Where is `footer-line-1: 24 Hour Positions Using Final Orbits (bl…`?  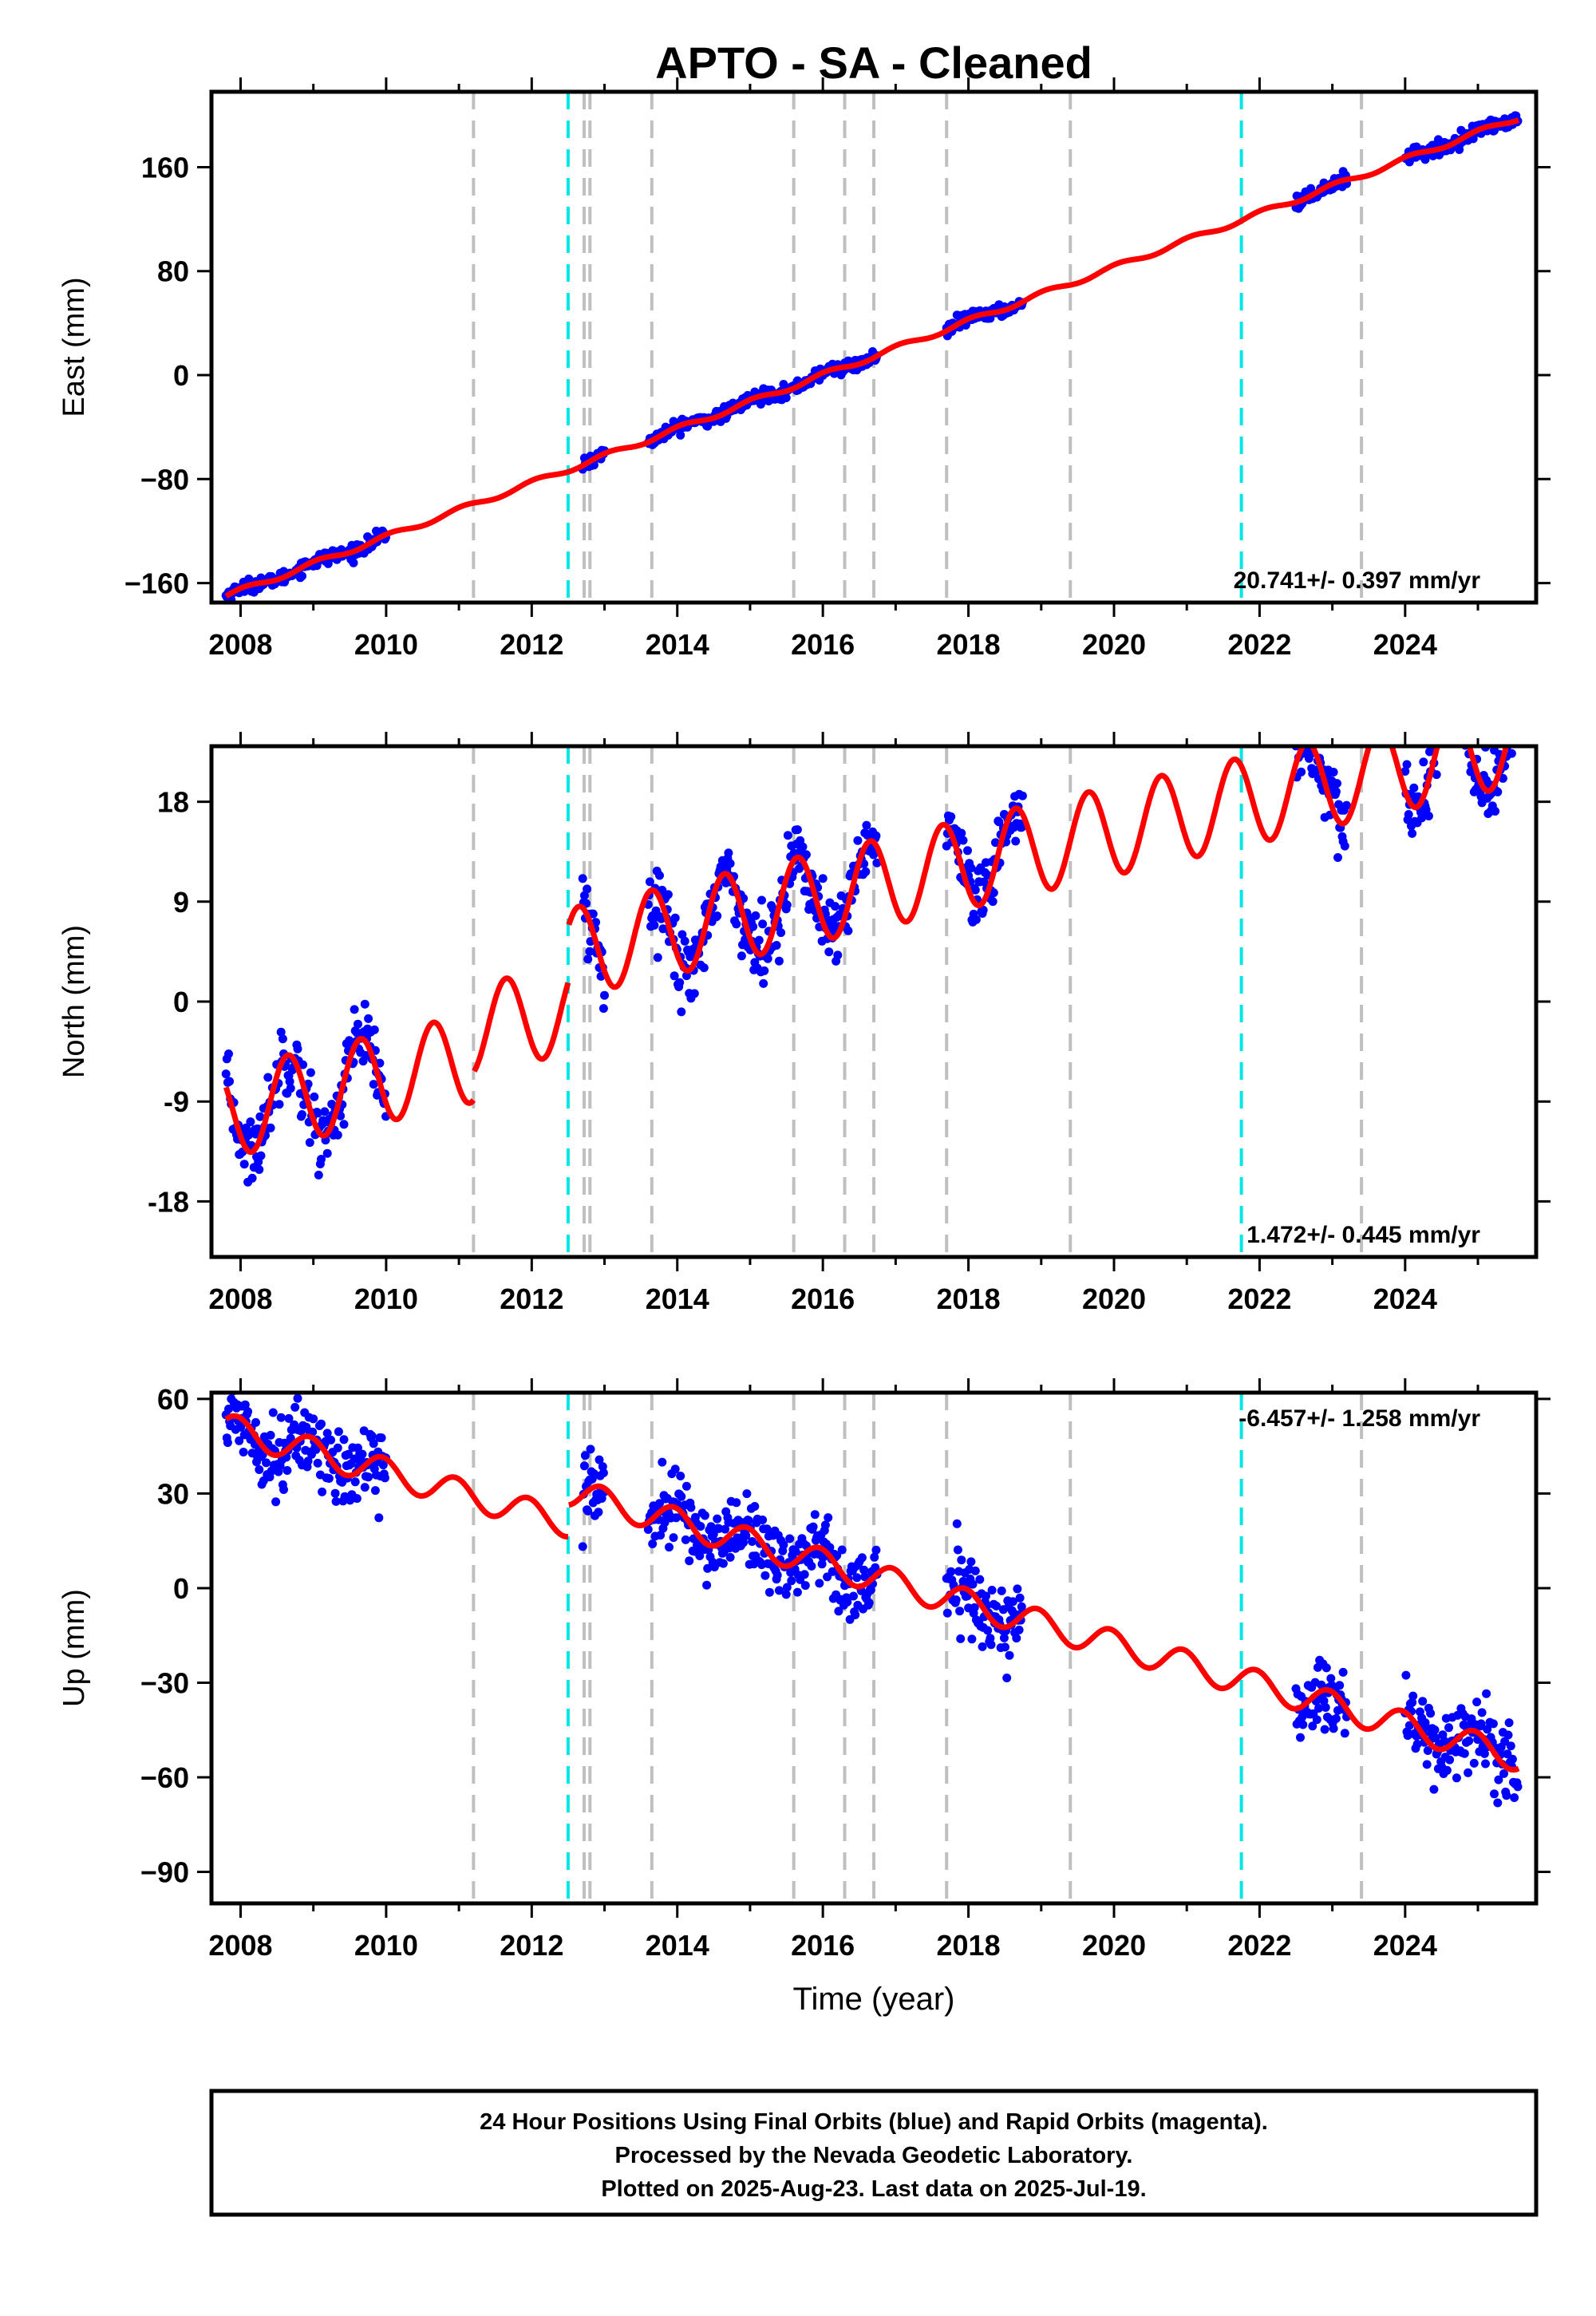 footer-line-1: 24 Hour Positions Using Final Orbits (bl… is located at coordinates (874, 2122).